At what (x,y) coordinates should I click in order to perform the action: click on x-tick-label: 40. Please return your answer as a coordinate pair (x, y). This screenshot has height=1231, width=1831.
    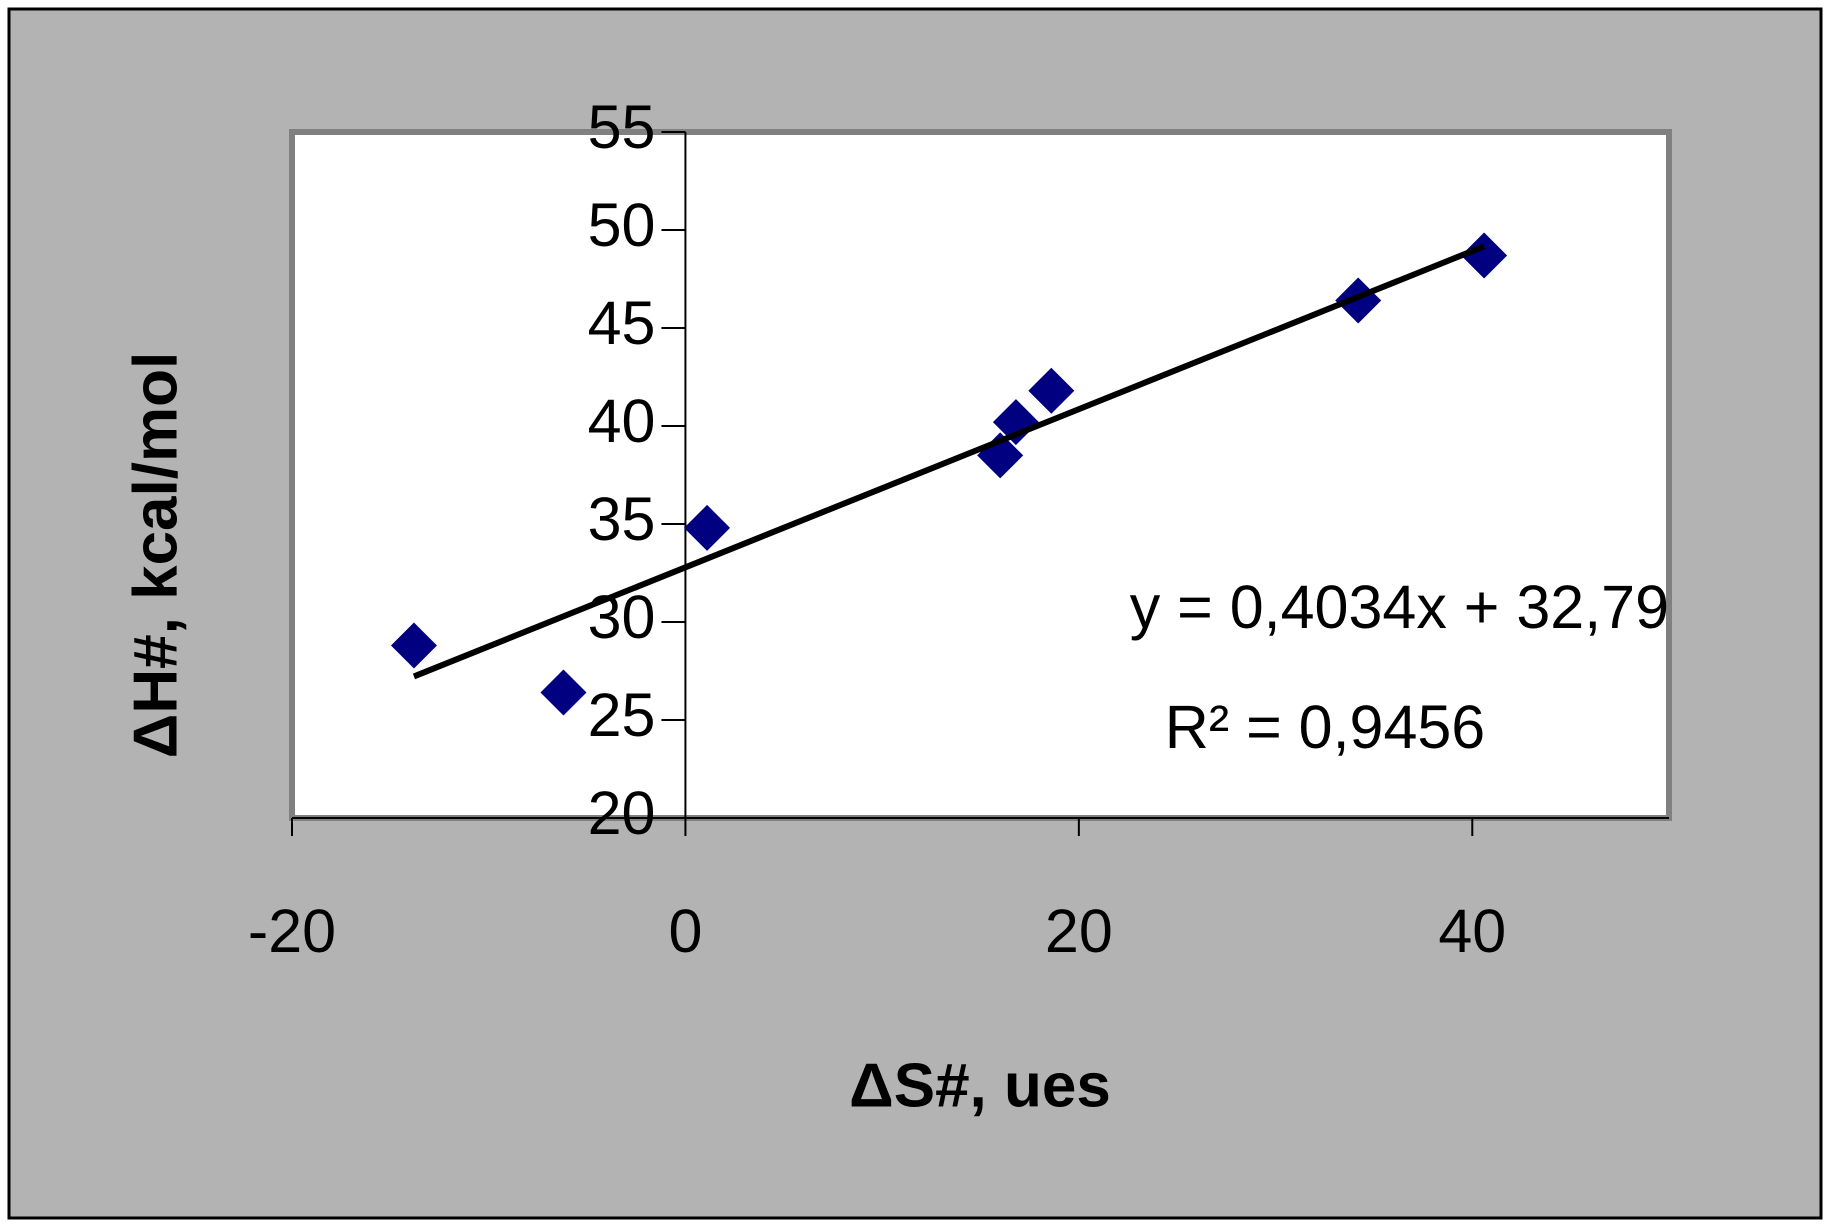
    Looking at the image, I should click on (1472, 931).